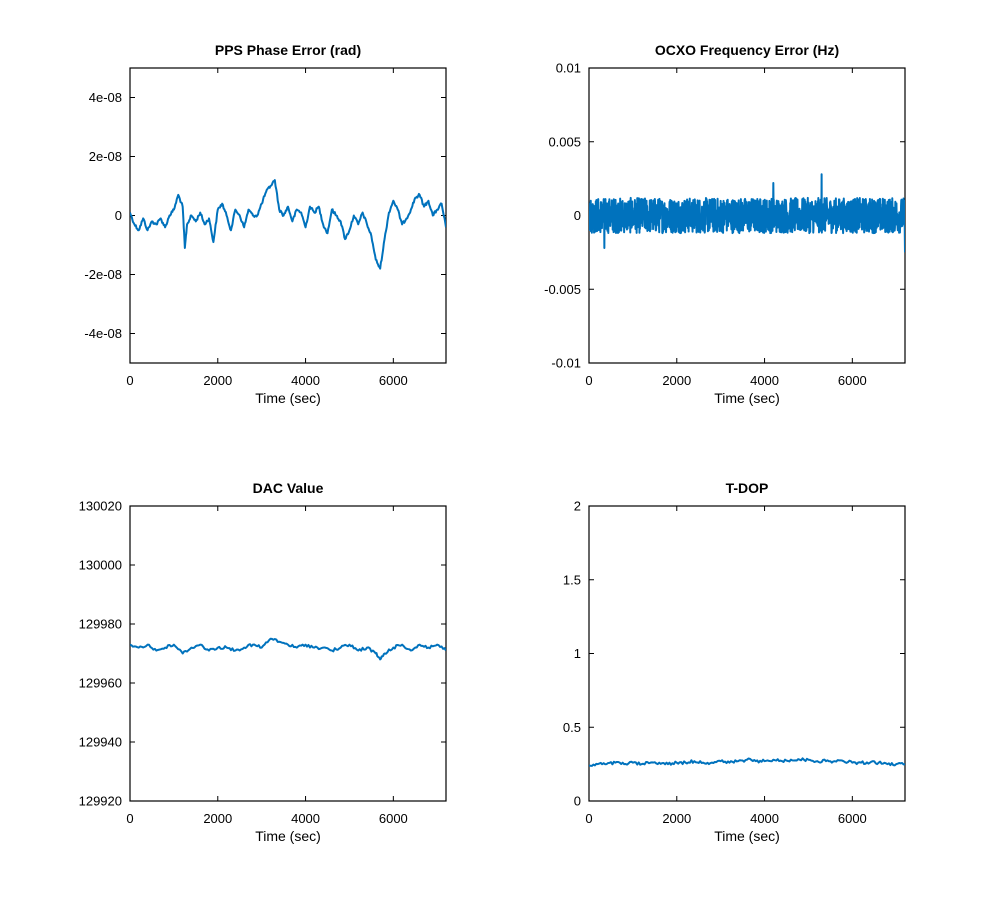  Describe the element at coordinates (564, 141) in the screenshot. I see `ocxo-frequency-error-ytick-label: 0.005` at that location.